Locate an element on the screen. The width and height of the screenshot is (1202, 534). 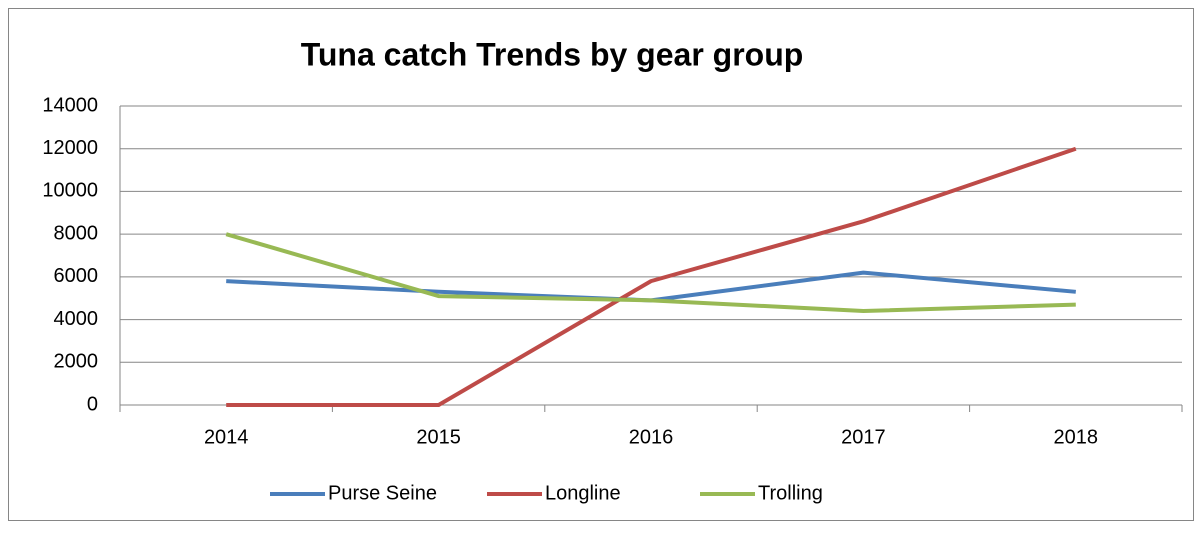
y-tick-label: 10000 is located at coordinates (70, 191).